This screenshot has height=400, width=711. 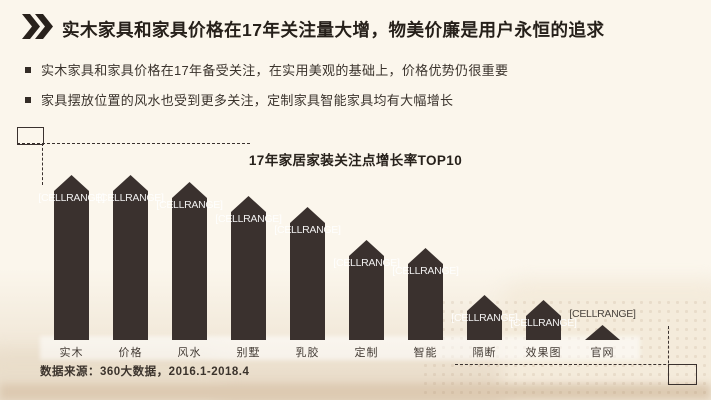 What do you see at coordinates (333, 29) in the screenshot?
I see `slide-title: 实木家具和家具价格在17年关注量大增，物美价廉是用户永恒的追求` at bounding box center [333, 29].